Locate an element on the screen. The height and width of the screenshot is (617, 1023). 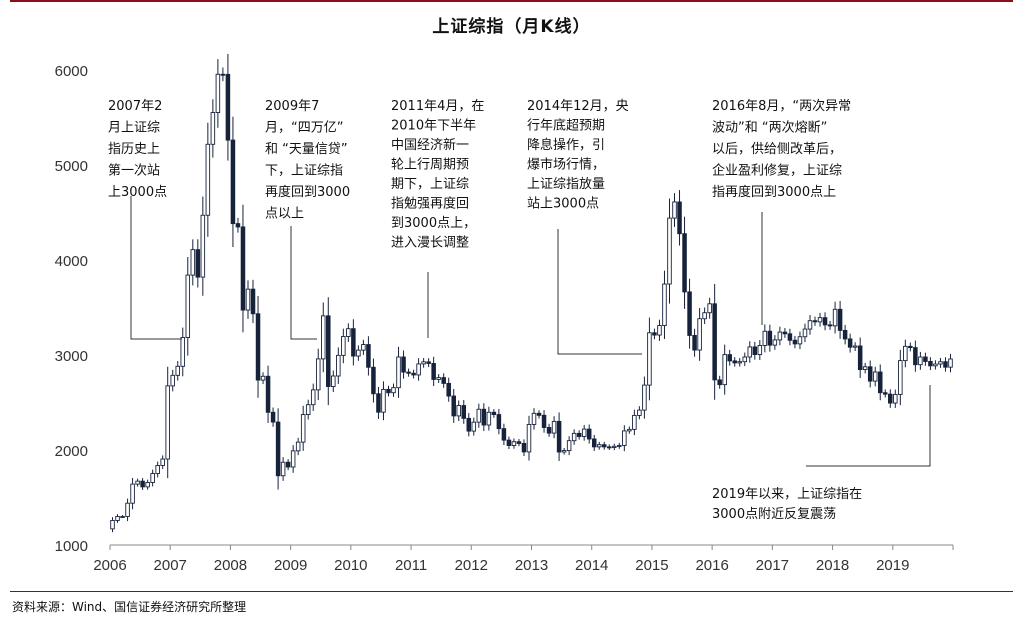
y-tick-label: 1000 is located at coordinates (71, 546).